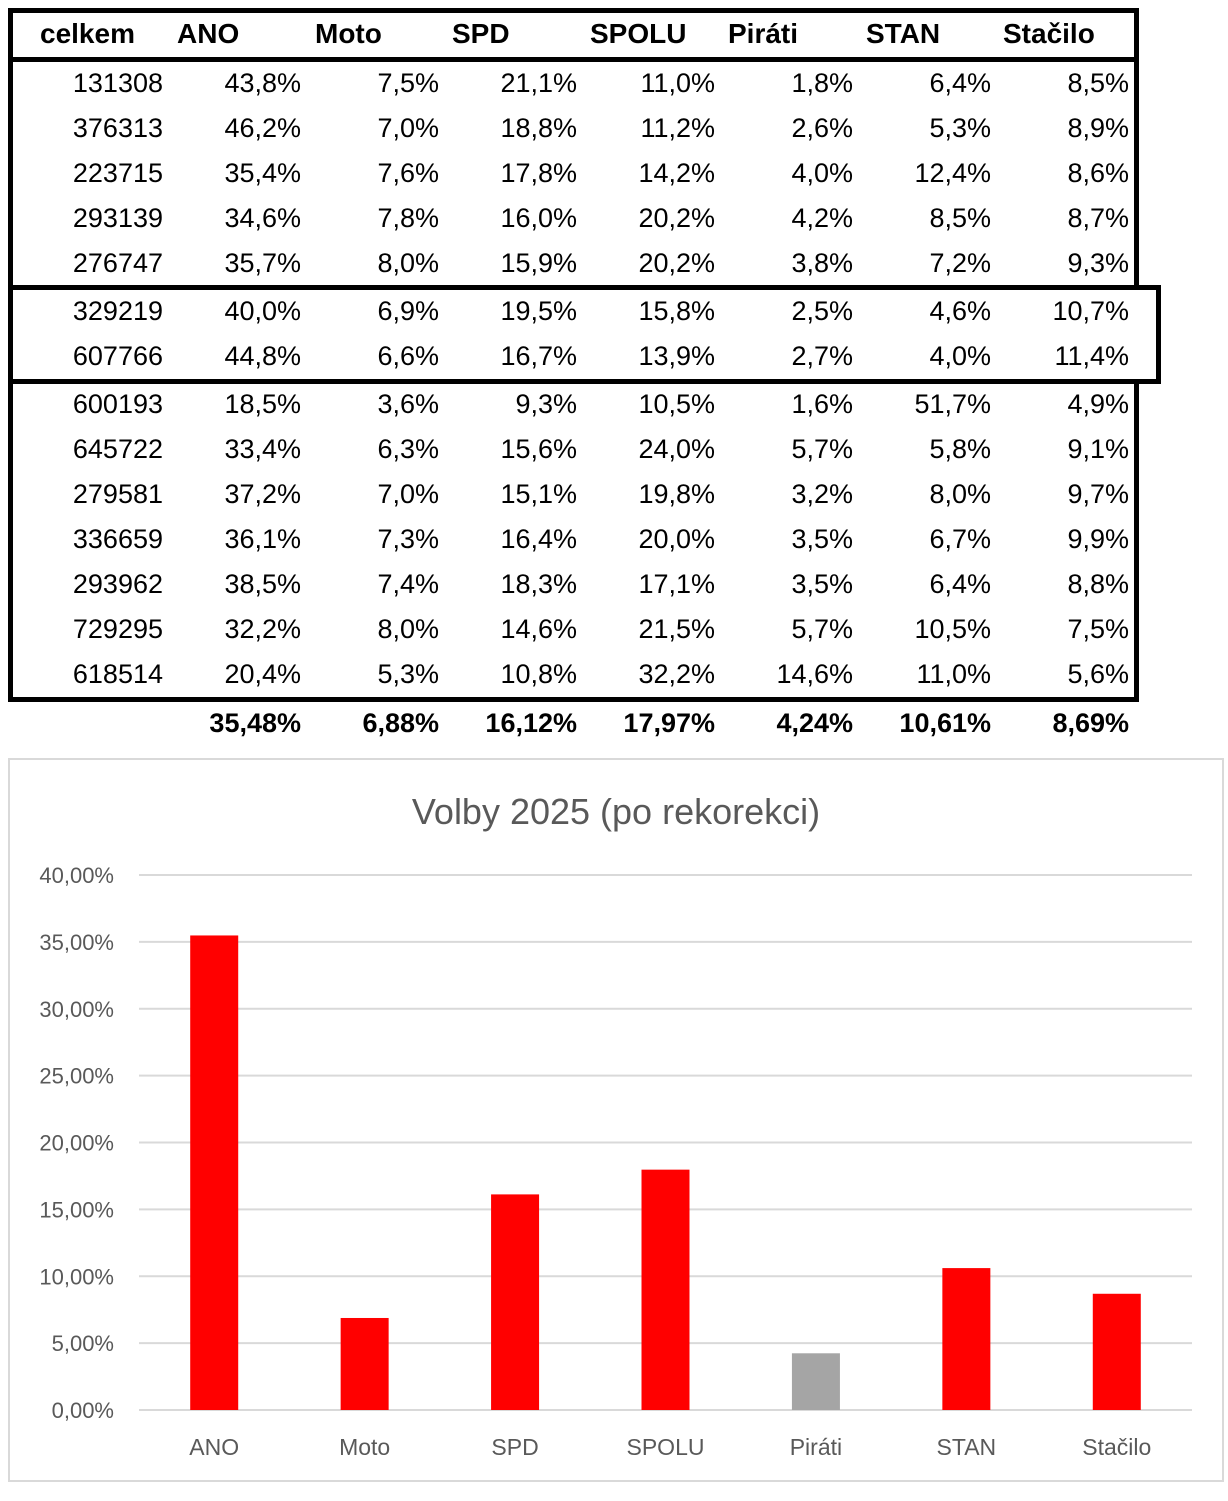  Describe the element at coordinates (538, 449) in the screenshot. I see `table-cell: 15,6%` at that location.